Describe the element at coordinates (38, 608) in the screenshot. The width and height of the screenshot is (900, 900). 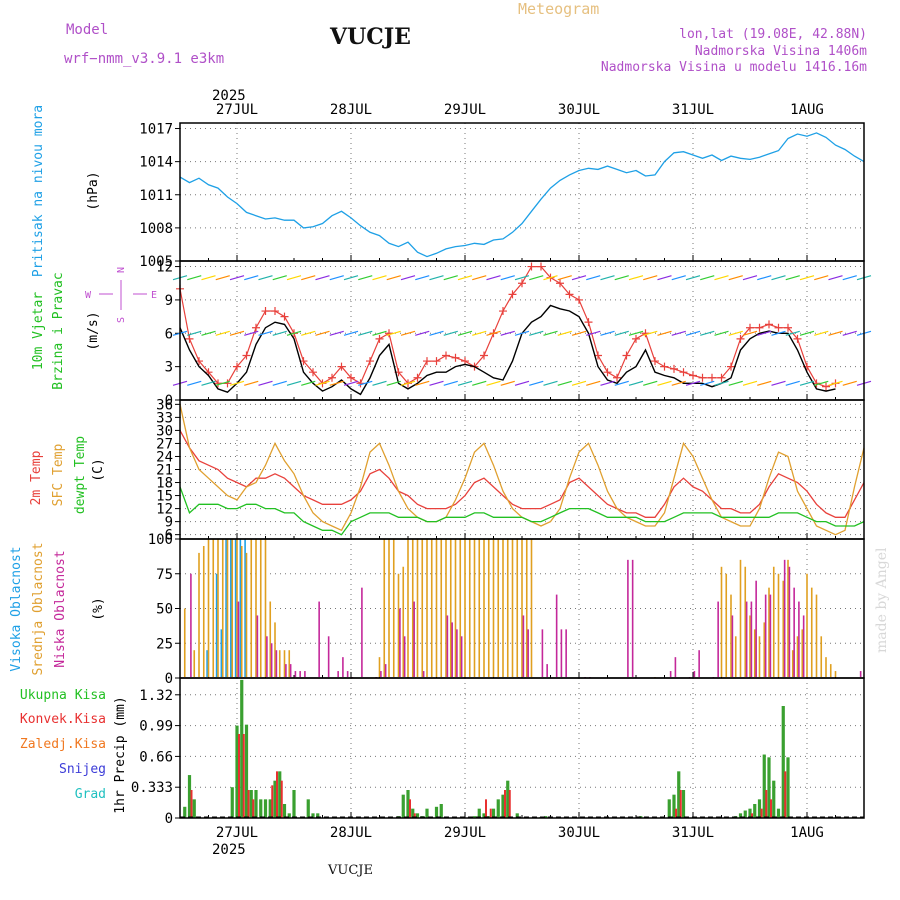
I see `mid-cloud-title: Srednja Oblacnost` at that location.